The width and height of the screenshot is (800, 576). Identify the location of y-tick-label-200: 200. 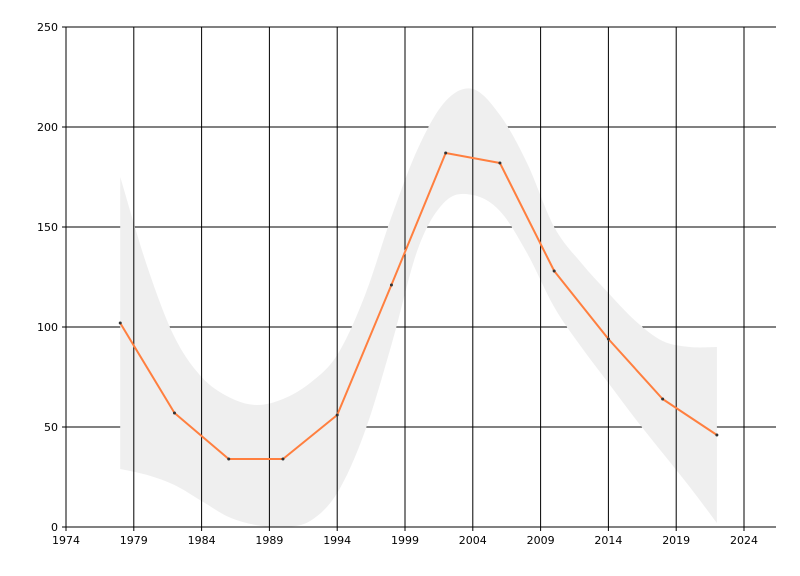
(47, 127).